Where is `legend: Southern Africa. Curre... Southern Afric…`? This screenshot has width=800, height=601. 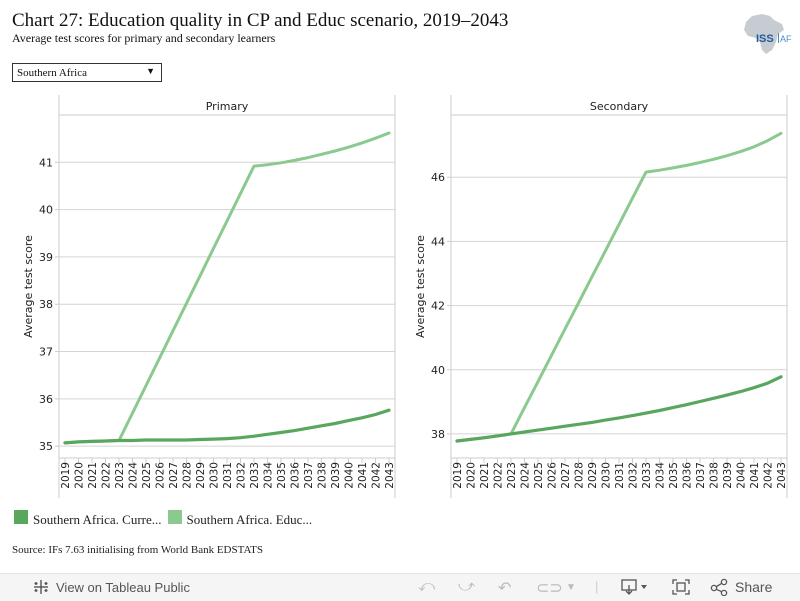
legend: Southern Africa. Curre... Southern Afric… is located at coordinates (166, 519).